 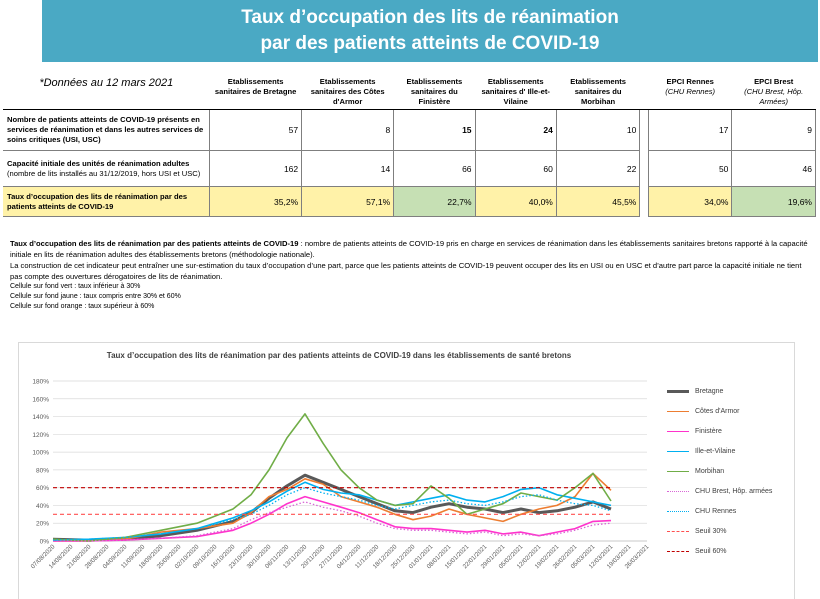 I want to click on y-tick-label: 120%, so click(x=40, y=435).